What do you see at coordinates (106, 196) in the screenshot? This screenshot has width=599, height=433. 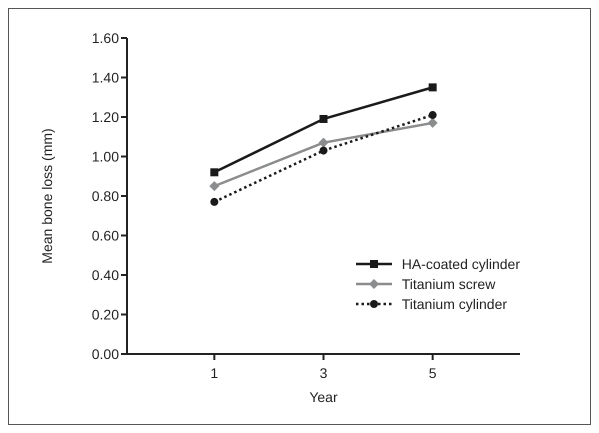 I see `y-tick-label: 0.80` at bounding box center [106, 196].